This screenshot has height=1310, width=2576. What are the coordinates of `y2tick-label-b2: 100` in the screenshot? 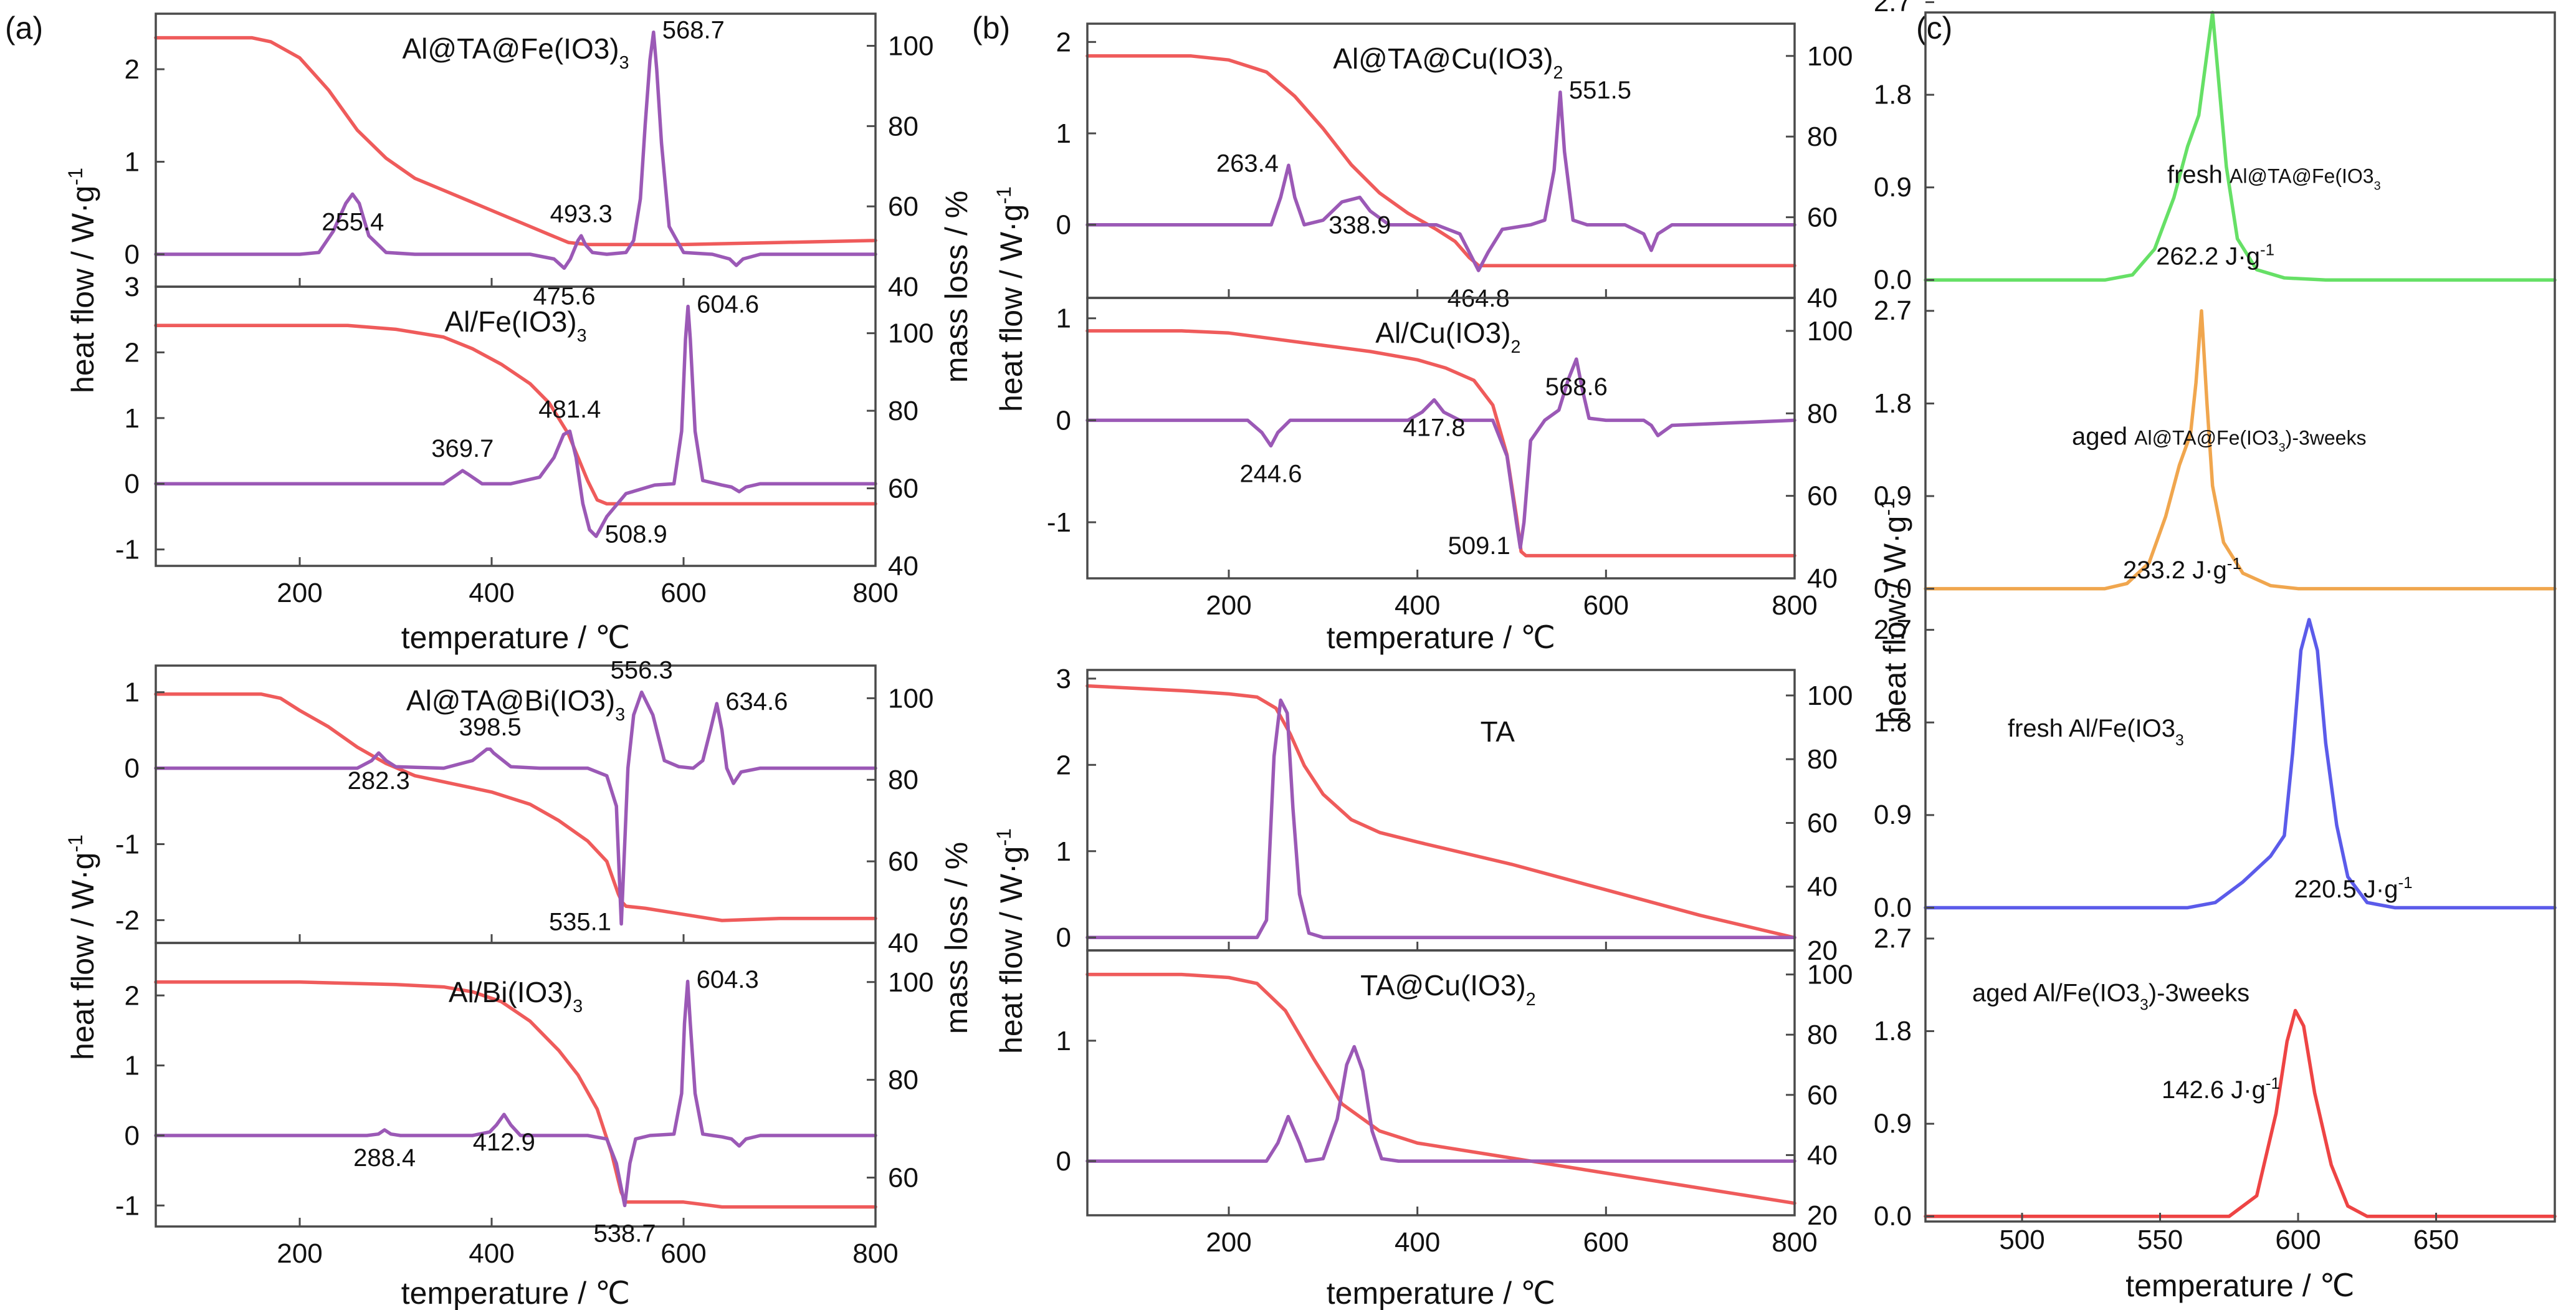 It's located at (1830, 331).